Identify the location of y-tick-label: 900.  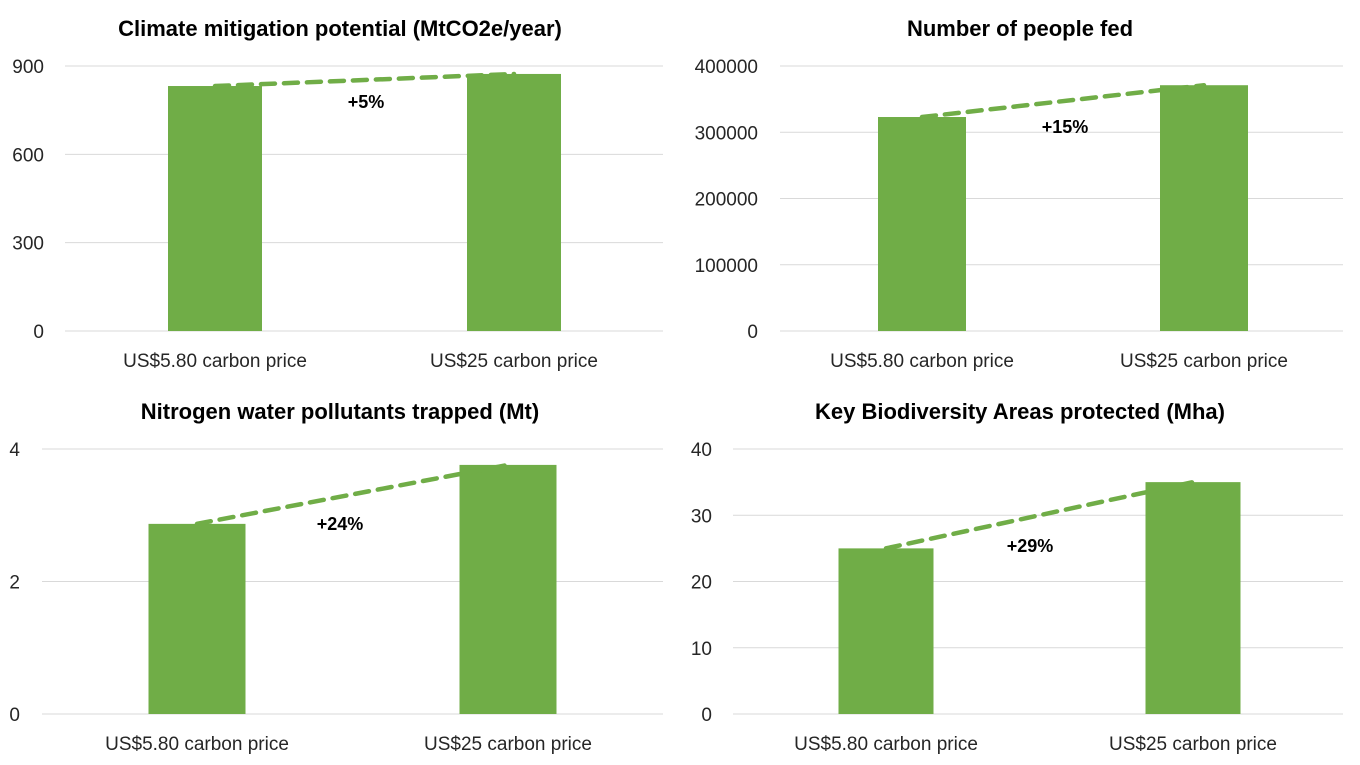
(28, 67).